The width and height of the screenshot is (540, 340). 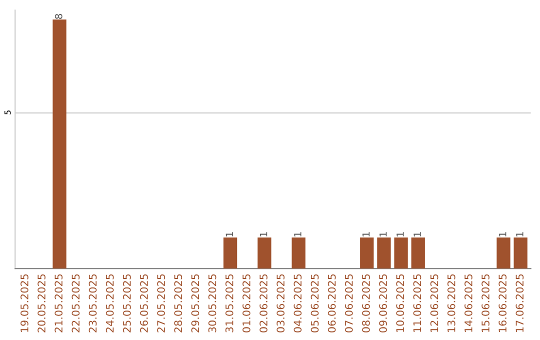 I want to click on x-tick-label: 03.06.2025, so click(x=280, y=303).